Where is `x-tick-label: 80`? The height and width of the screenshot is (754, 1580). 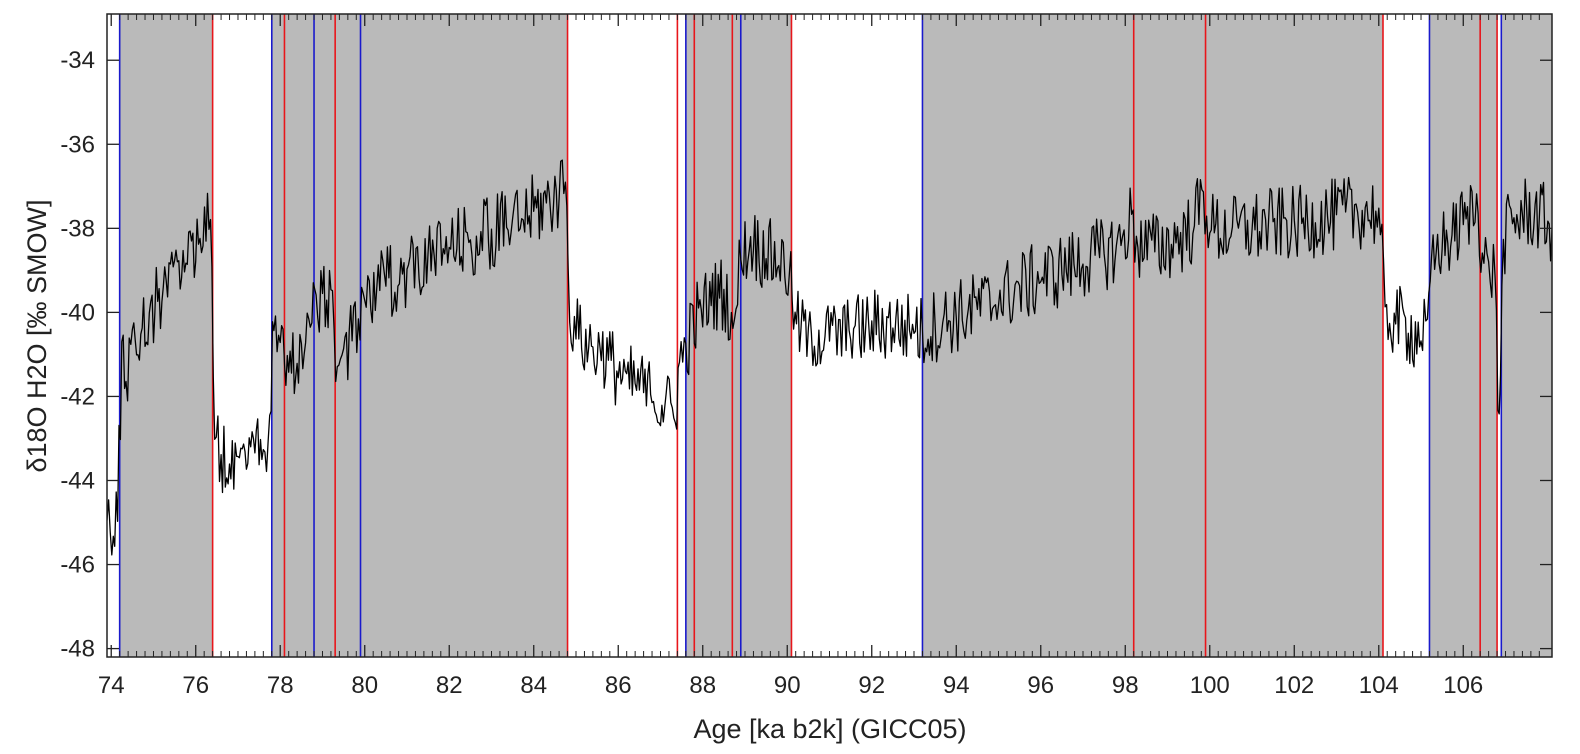
x-tick-label: 80 is located at coordinates (364, 685).